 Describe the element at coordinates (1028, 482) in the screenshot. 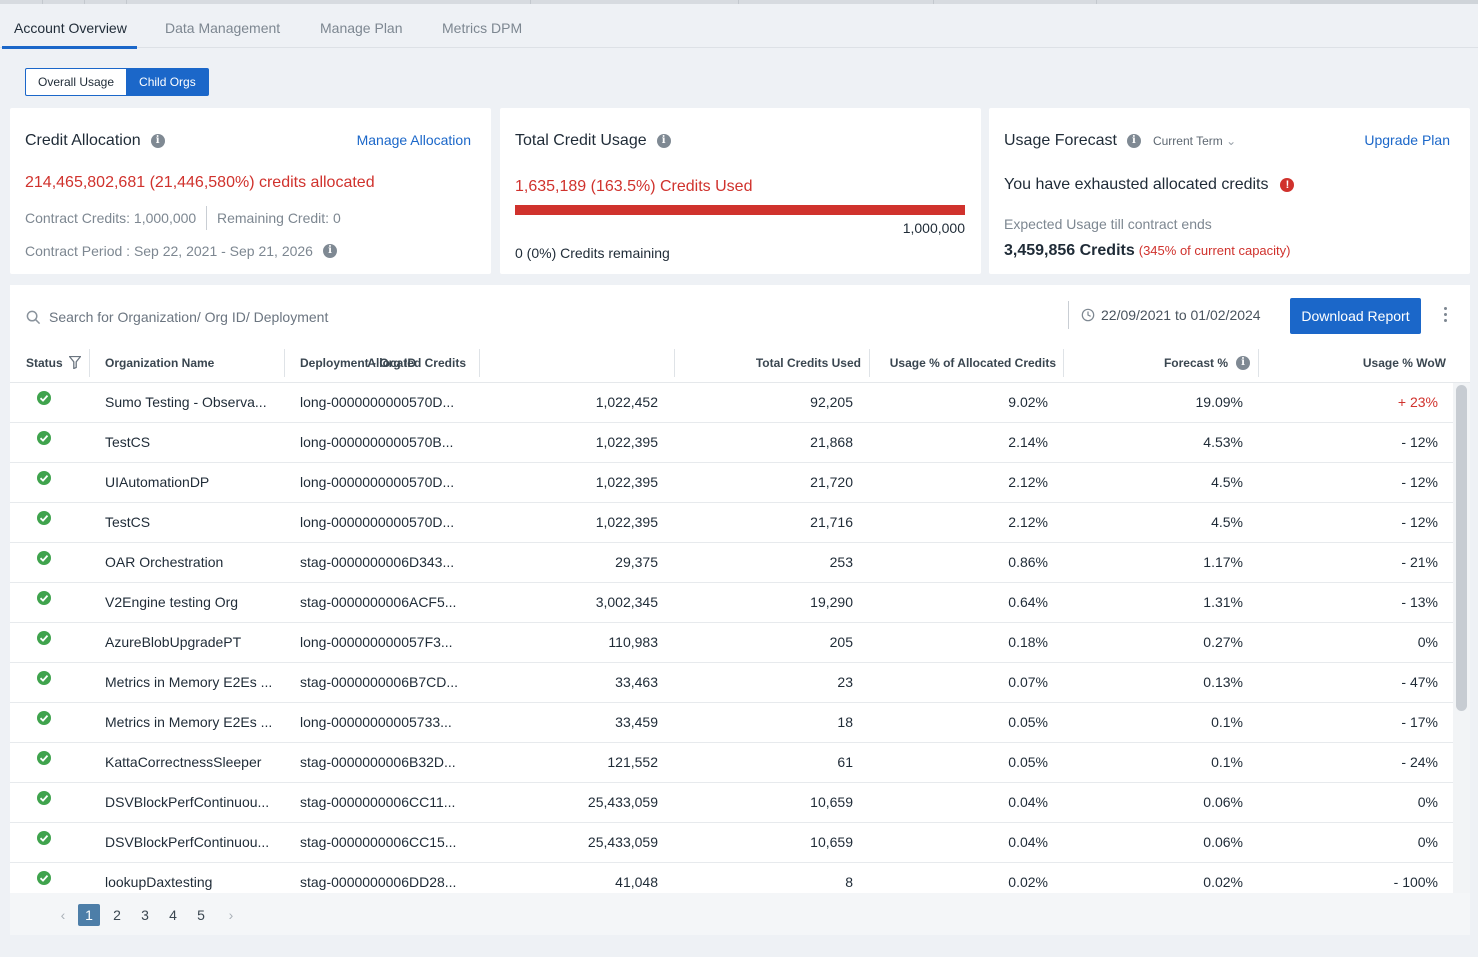

I see `usage-pct: 2.12%` at that location.